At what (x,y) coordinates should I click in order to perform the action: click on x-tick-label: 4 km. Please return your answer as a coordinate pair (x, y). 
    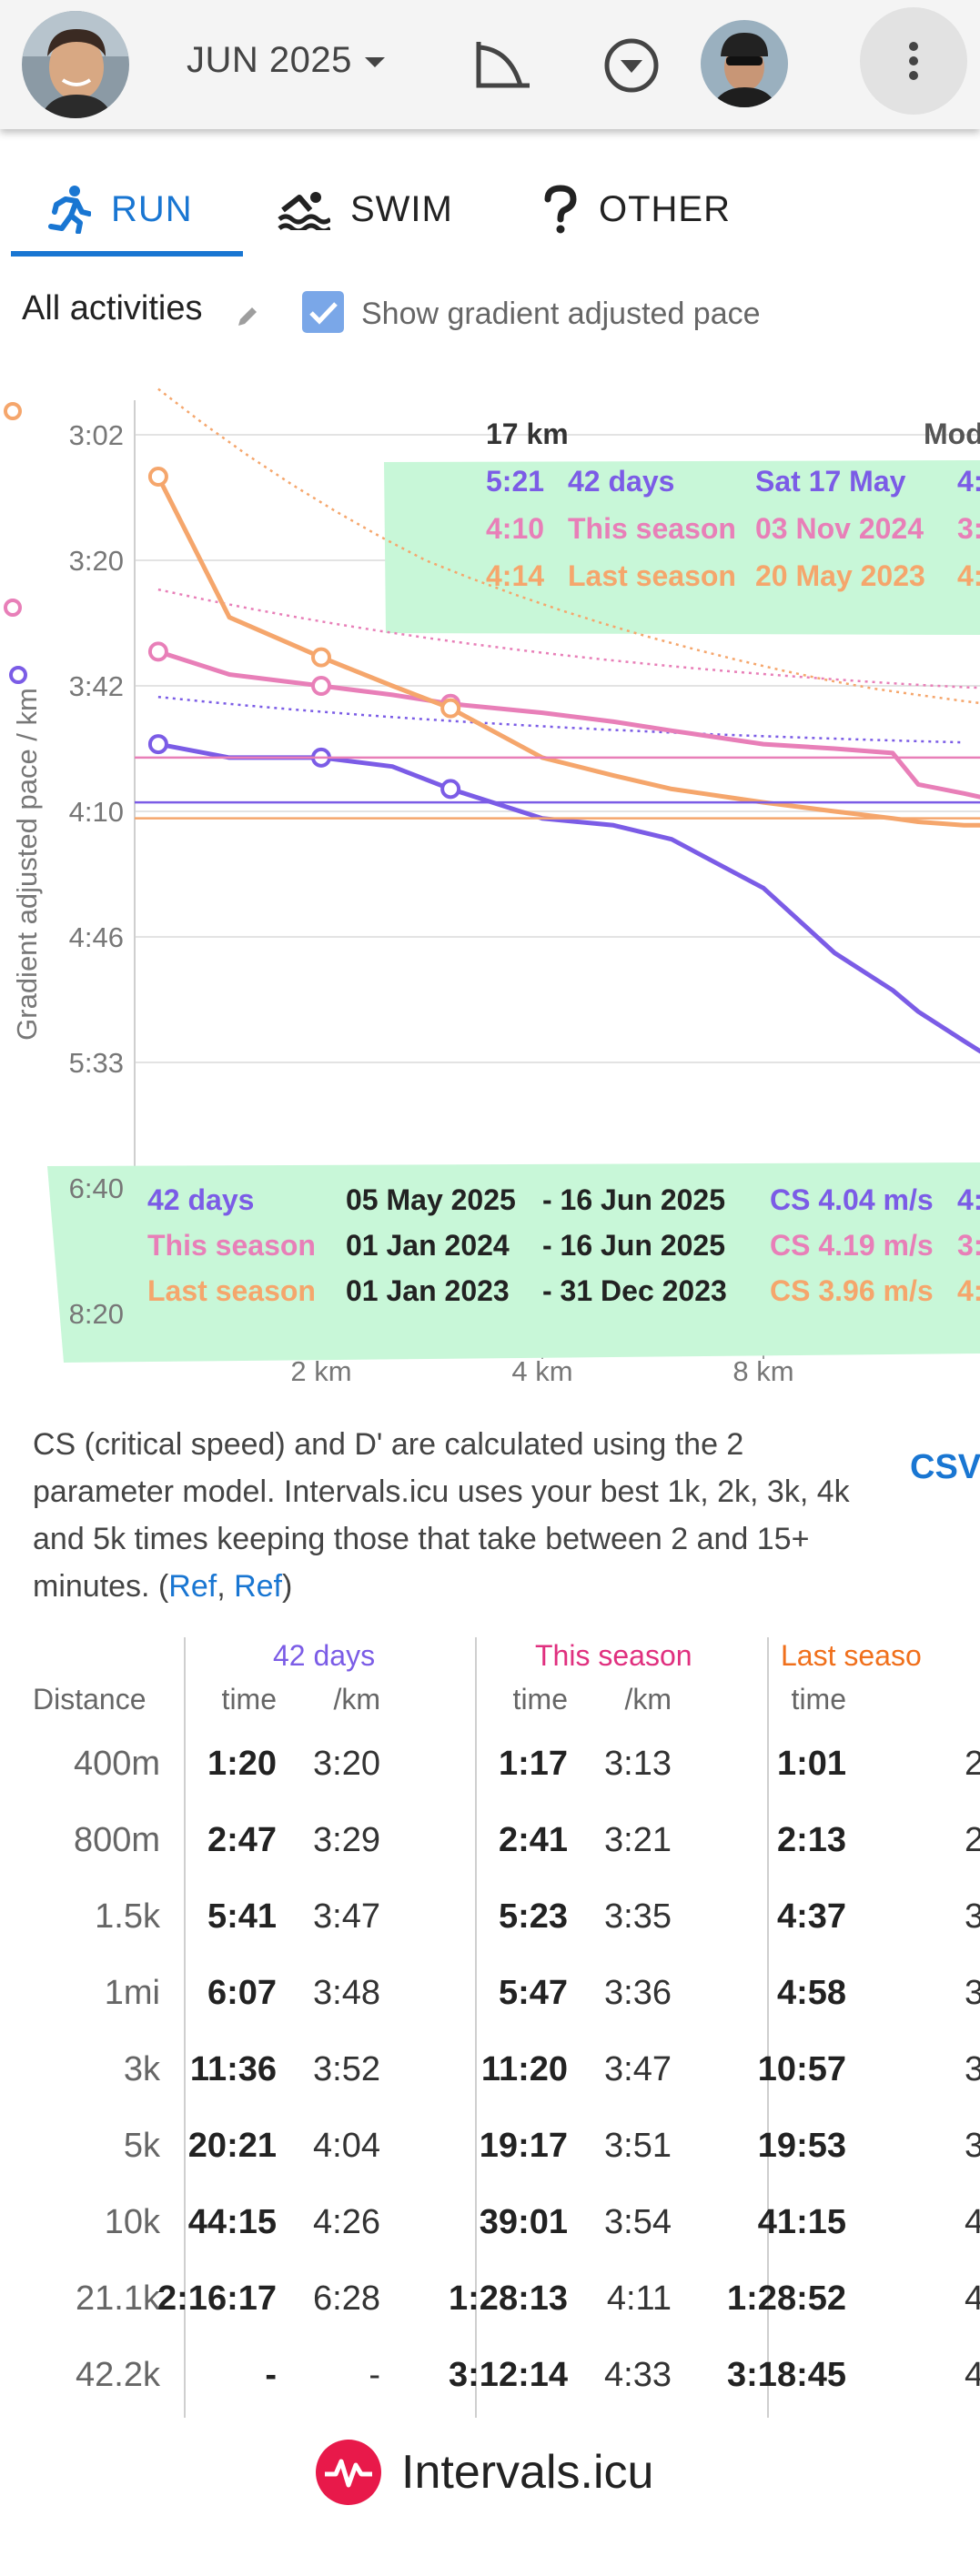
    Looking at the image, I should click on (541, 1369).